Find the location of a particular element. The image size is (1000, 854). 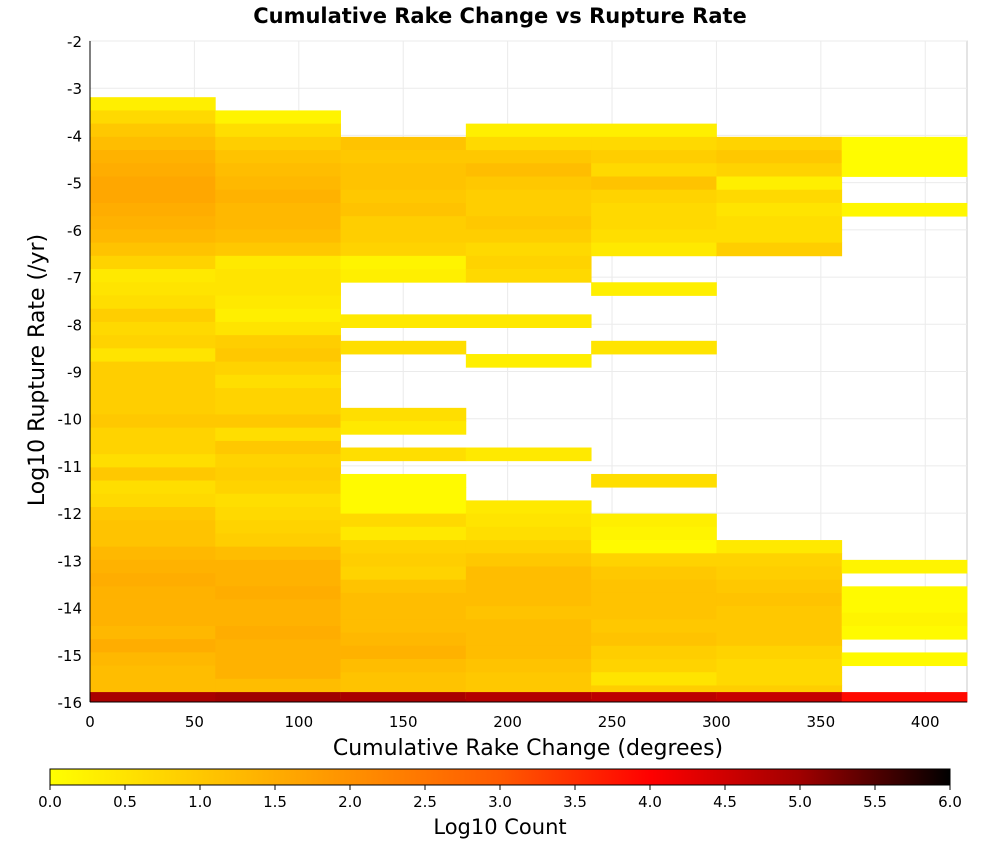

y-tick-label: -8 is located at coordinates (74, 325).